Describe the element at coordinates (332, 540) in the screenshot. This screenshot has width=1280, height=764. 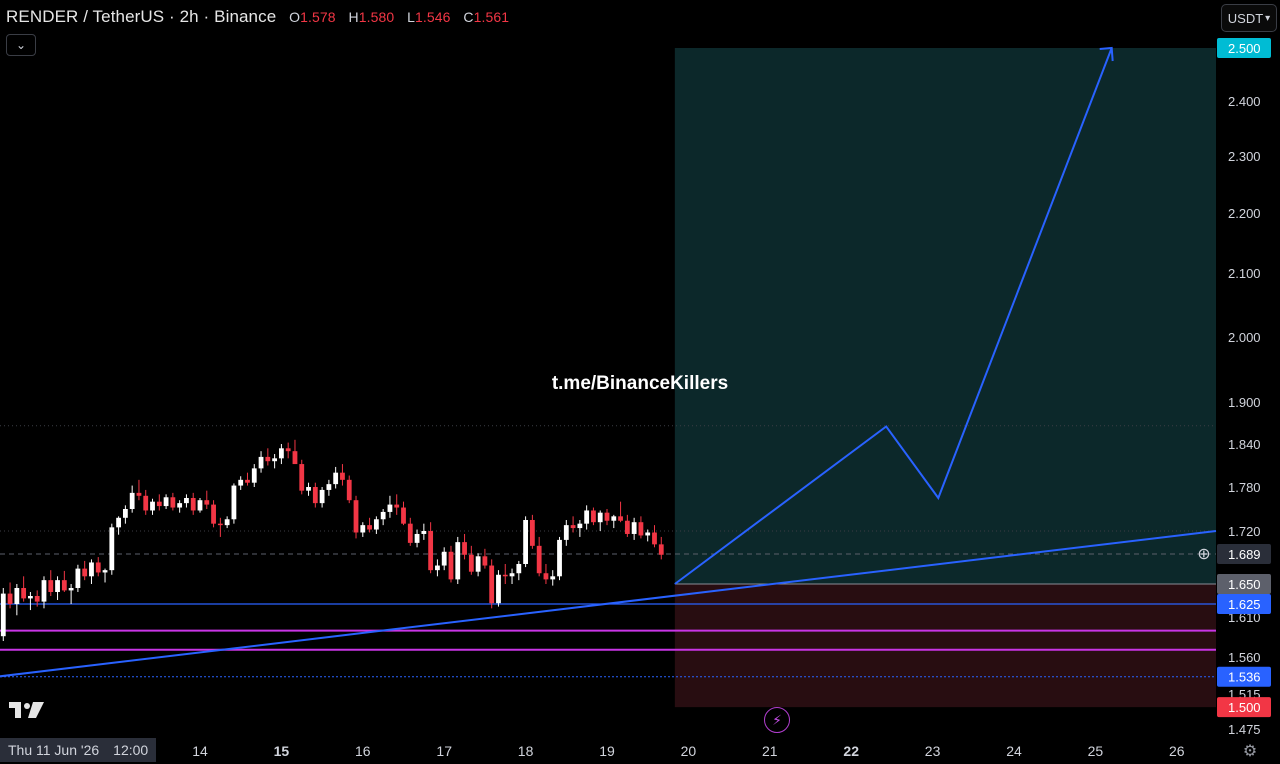
I see `candles` at that location.